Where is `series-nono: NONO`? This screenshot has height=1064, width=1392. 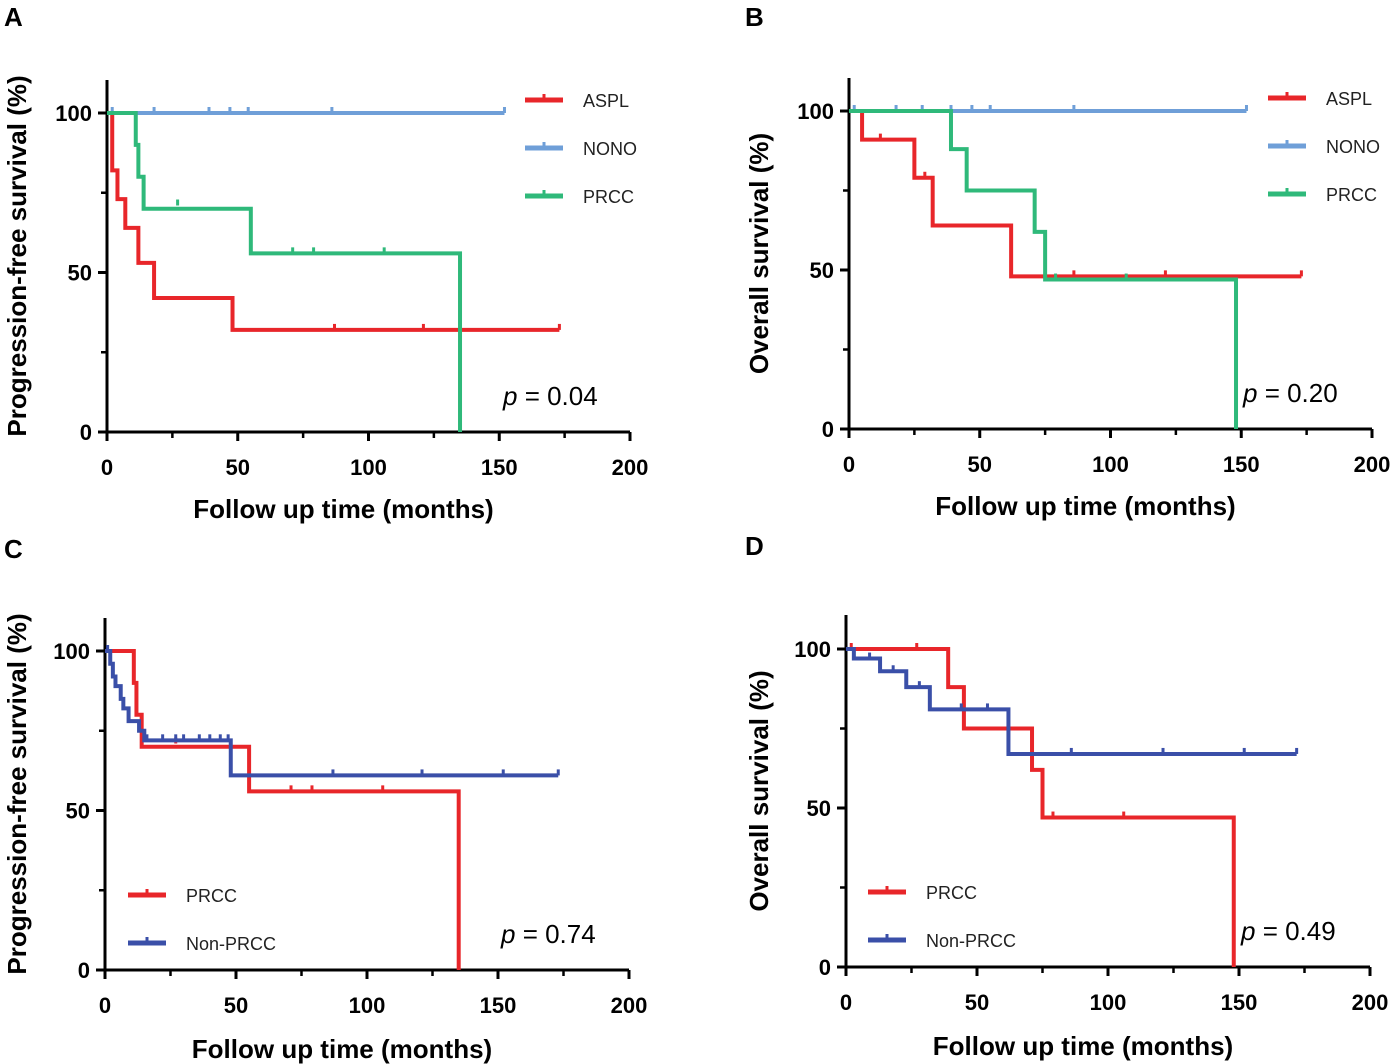
series-nono: NONO is located at coordinates (372, 133).